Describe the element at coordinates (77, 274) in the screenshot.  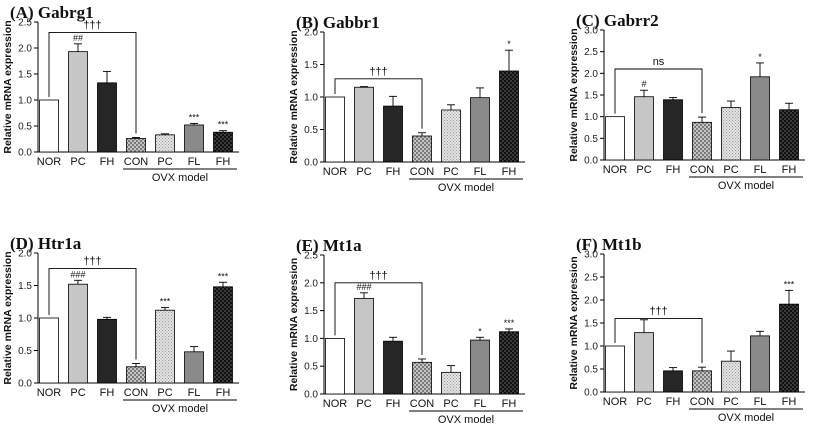
I see `significance-label: ###` at that location.